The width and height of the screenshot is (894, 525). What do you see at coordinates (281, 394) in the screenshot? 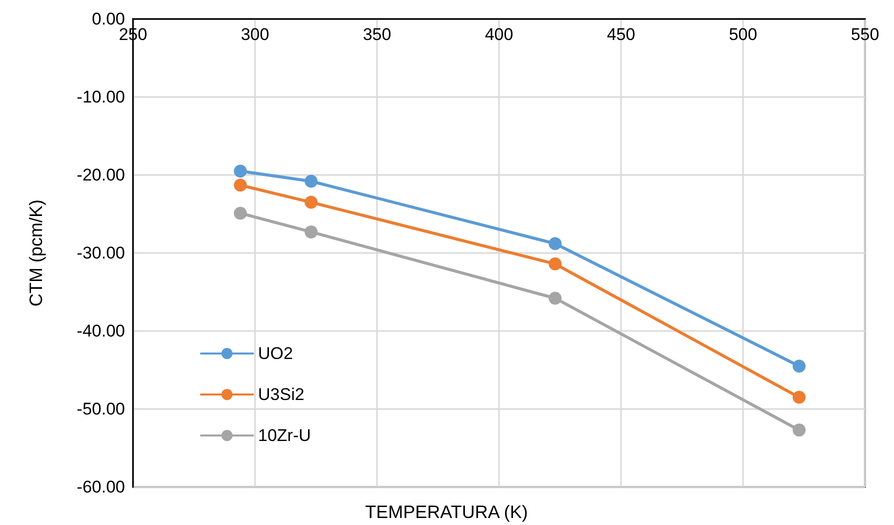
I see `legend-label: U3Si2` at bounding box center [281, 394].